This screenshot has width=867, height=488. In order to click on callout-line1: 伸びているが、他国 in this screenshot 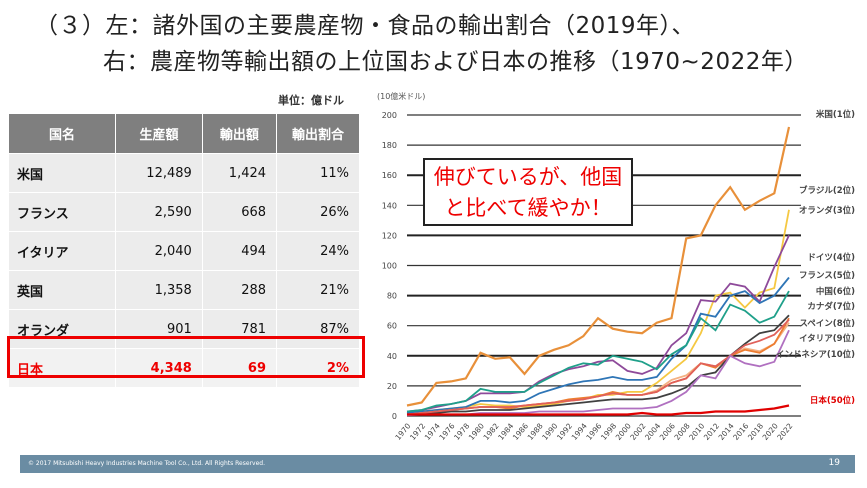, I will do `click(528, 177)`.